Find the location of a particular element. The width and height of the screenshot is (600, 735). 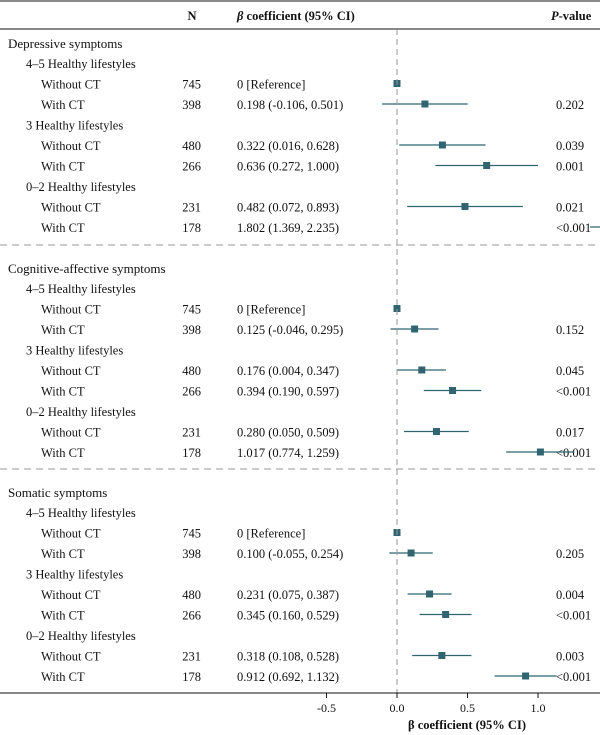

x-tick-label: 0.0 is located at coordinates (397, 708).